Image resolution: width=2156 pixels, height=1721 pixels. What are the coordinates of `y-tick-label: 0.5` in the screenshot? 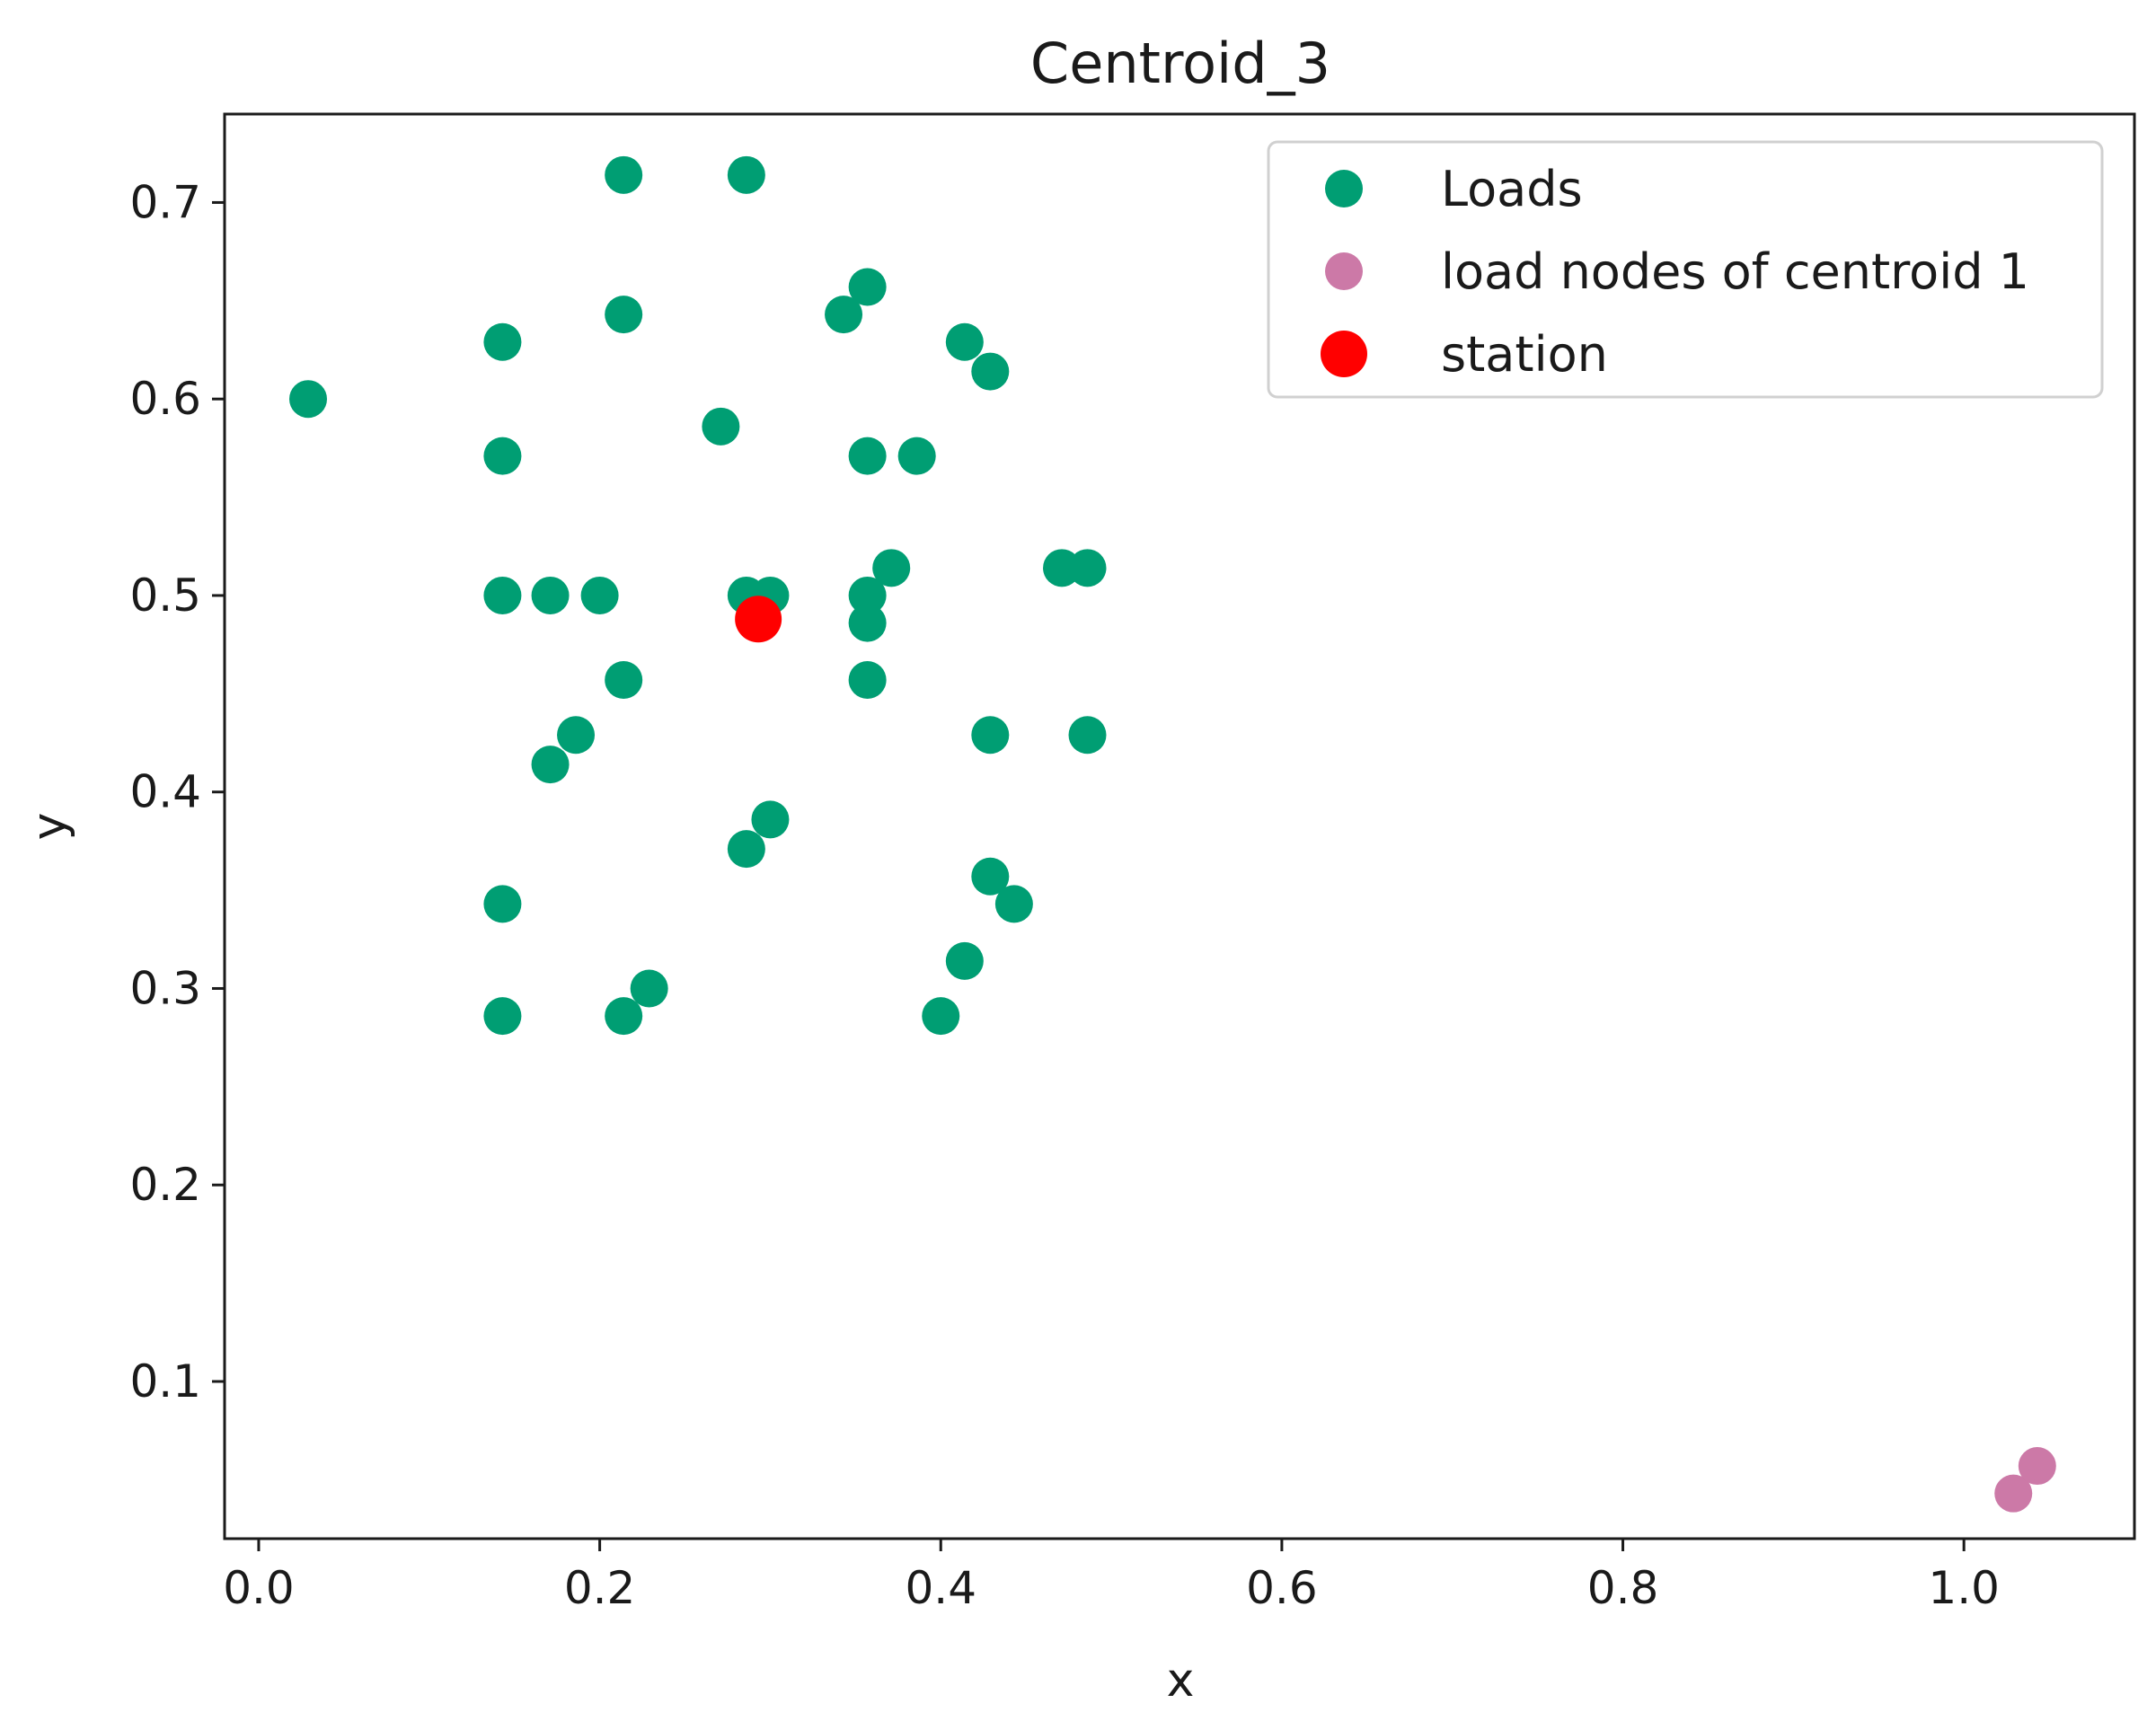 It's located at (165, 595).